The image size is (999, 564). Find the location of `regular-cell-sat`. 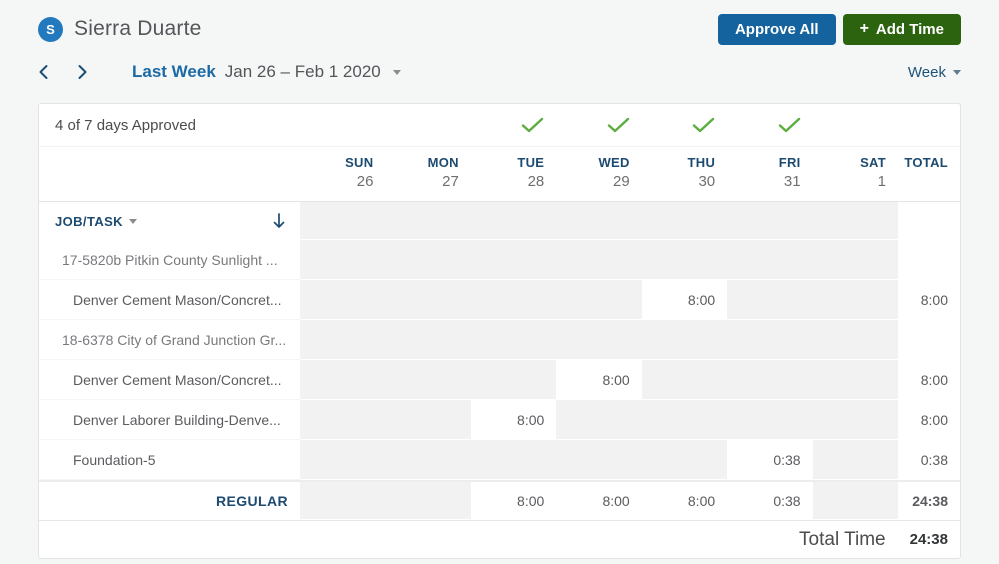

regular-cell-sat is located at coordinates (855, 501).